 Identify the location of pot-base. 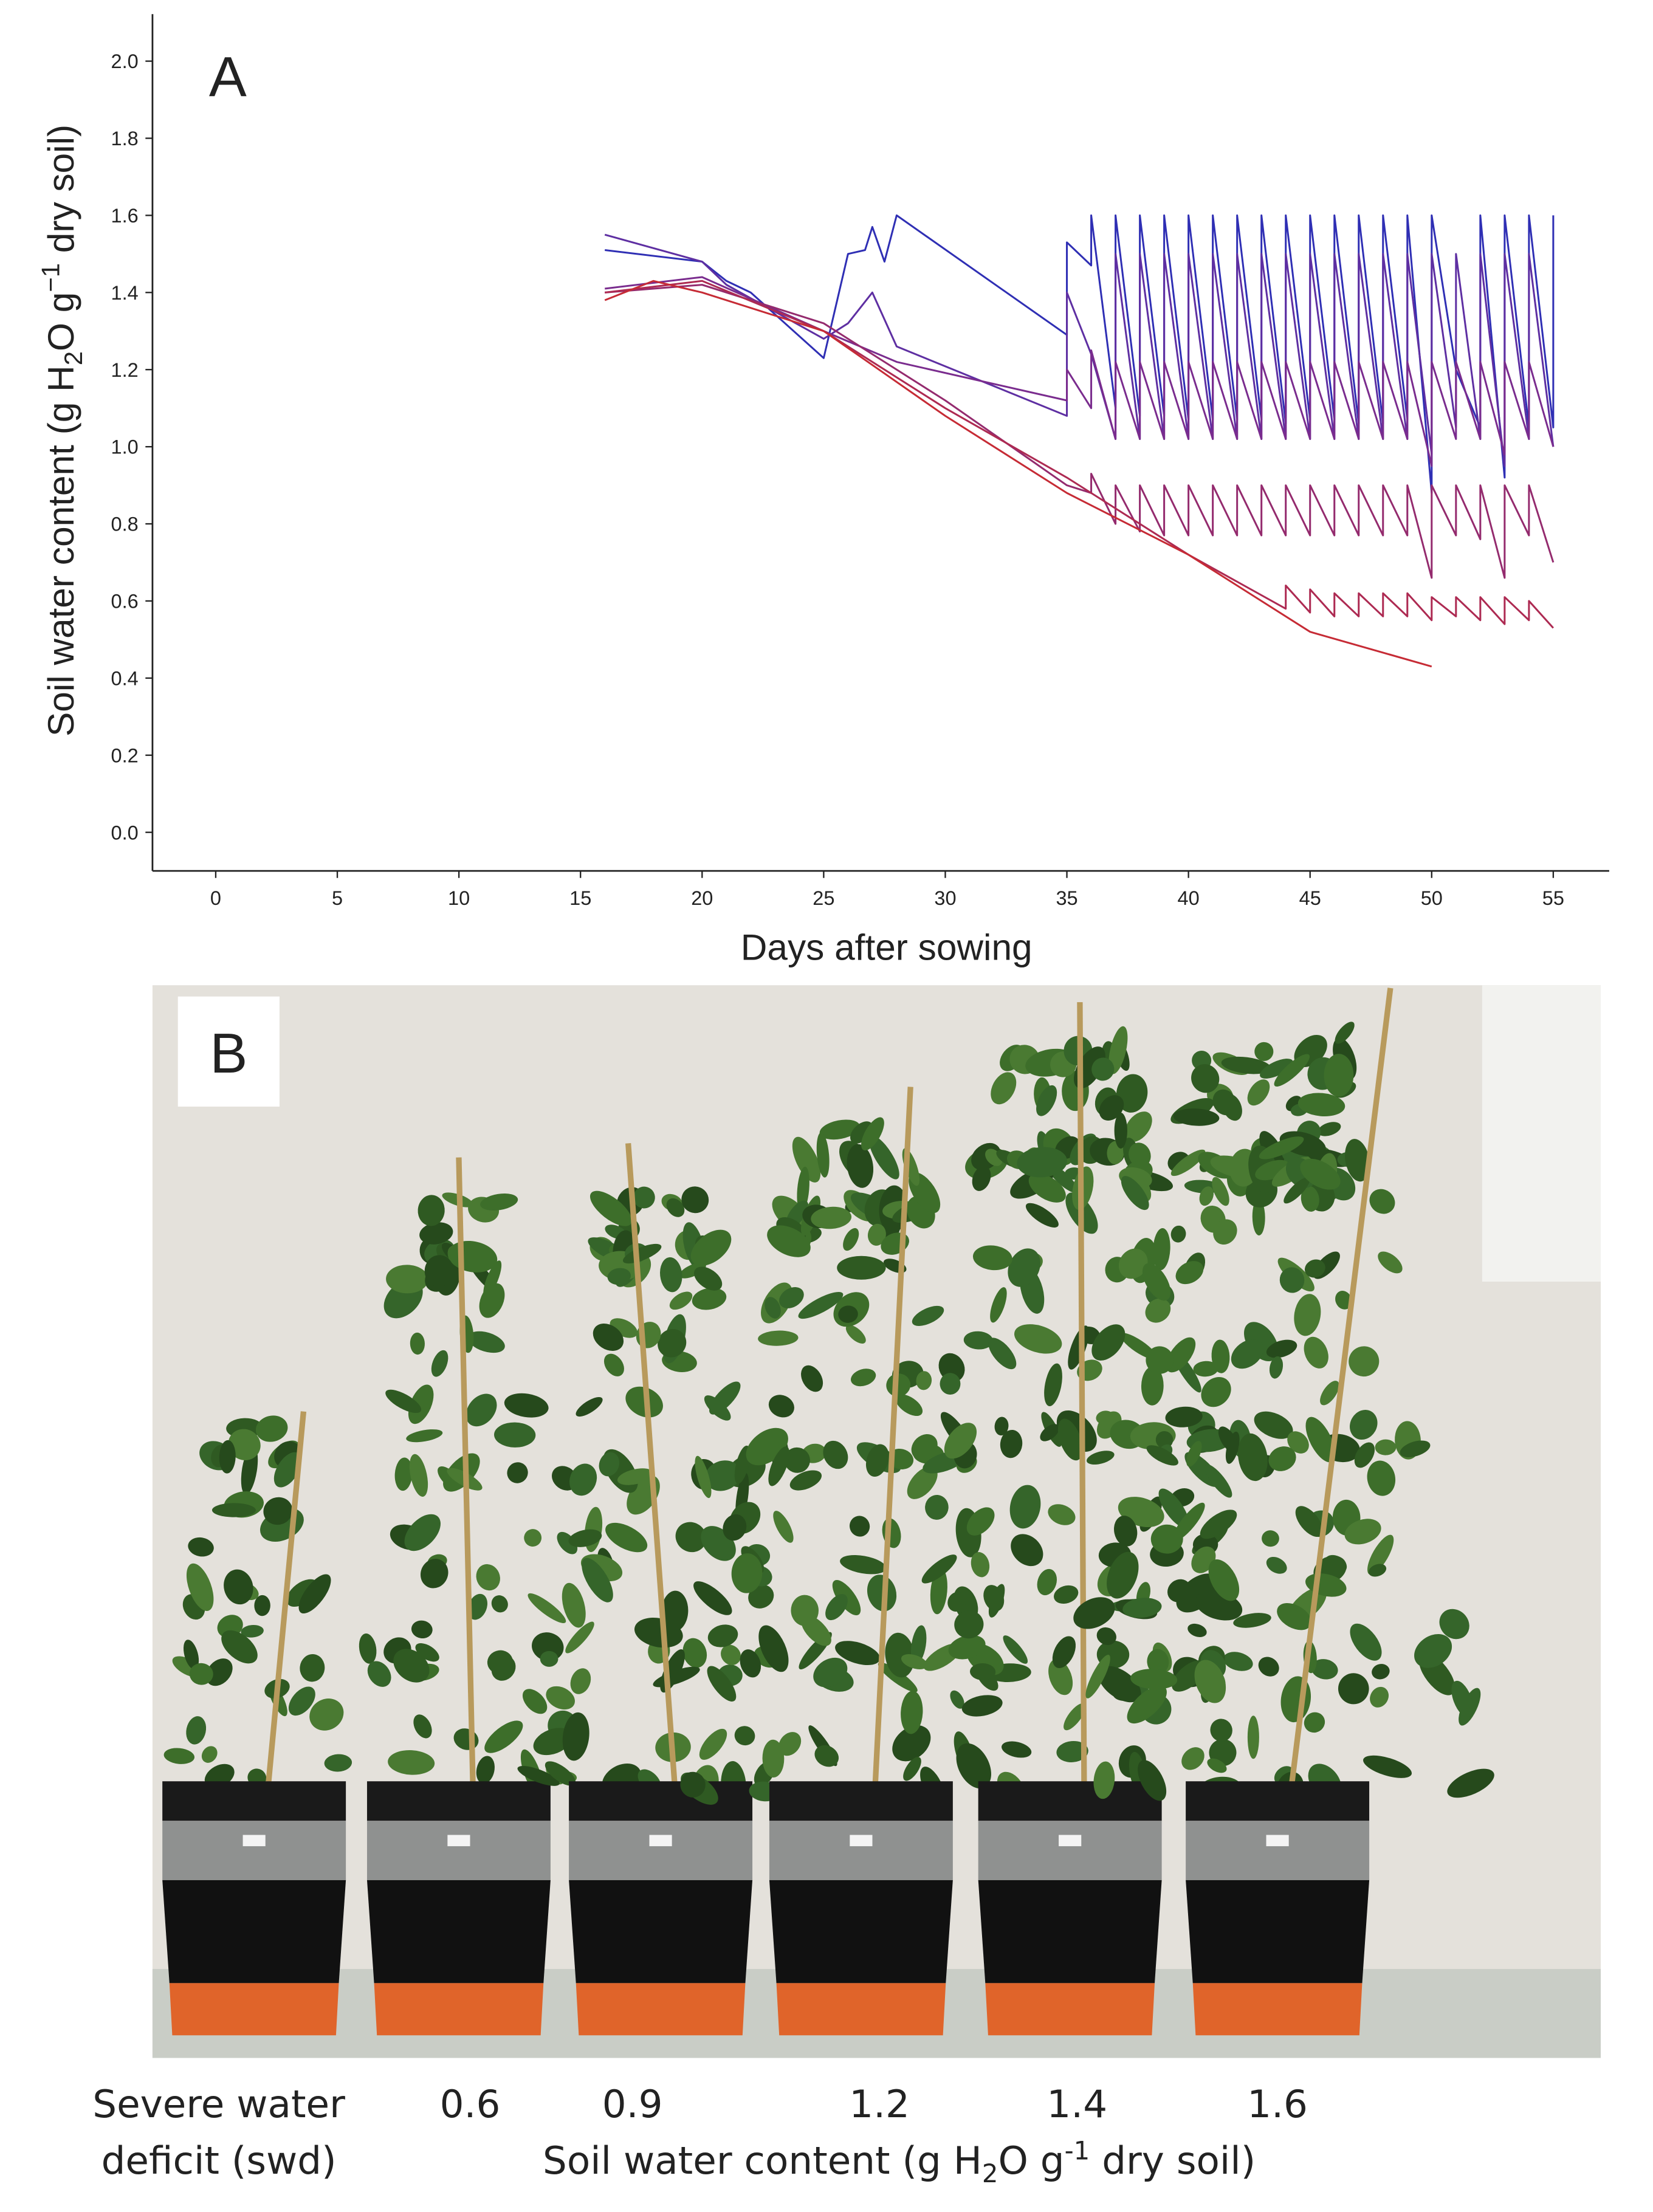
(861, 2009).